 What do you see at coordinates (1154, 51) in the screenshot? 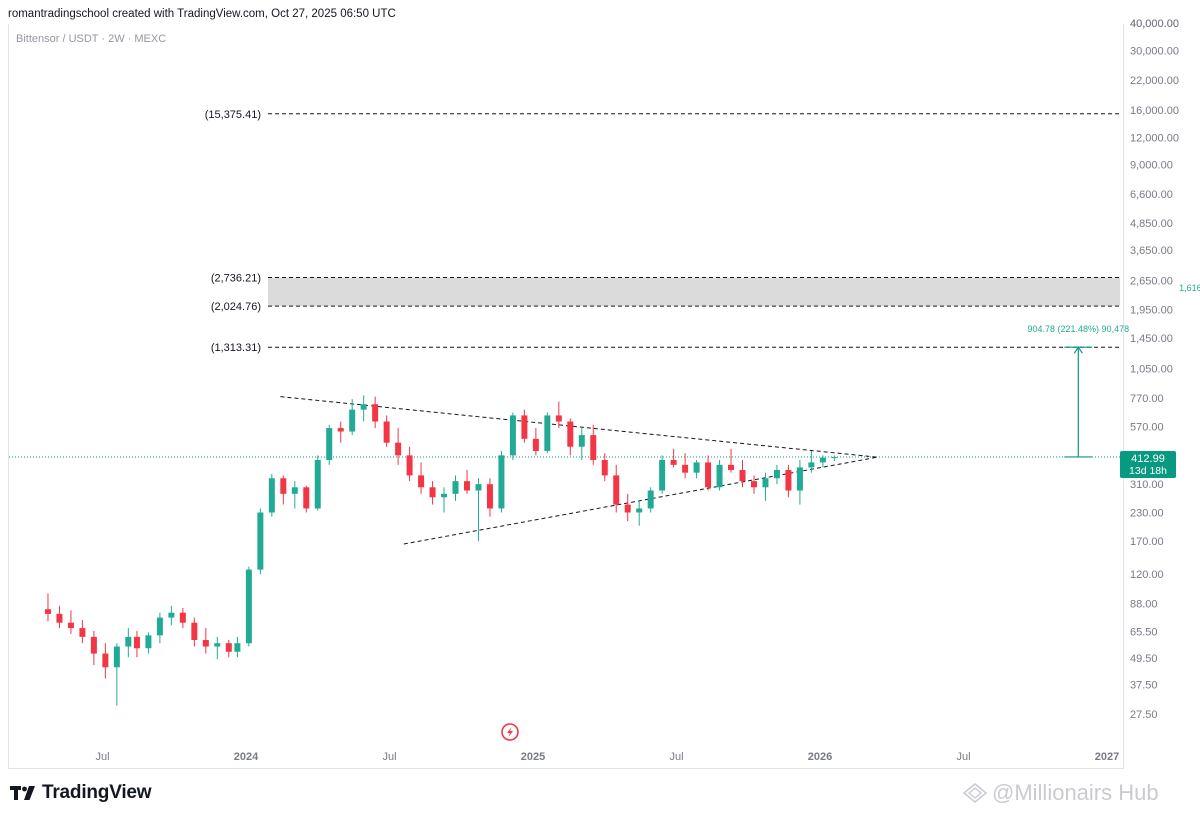
I see `y-tick-label: 30,000.00` at bounding box center [1154, 51].